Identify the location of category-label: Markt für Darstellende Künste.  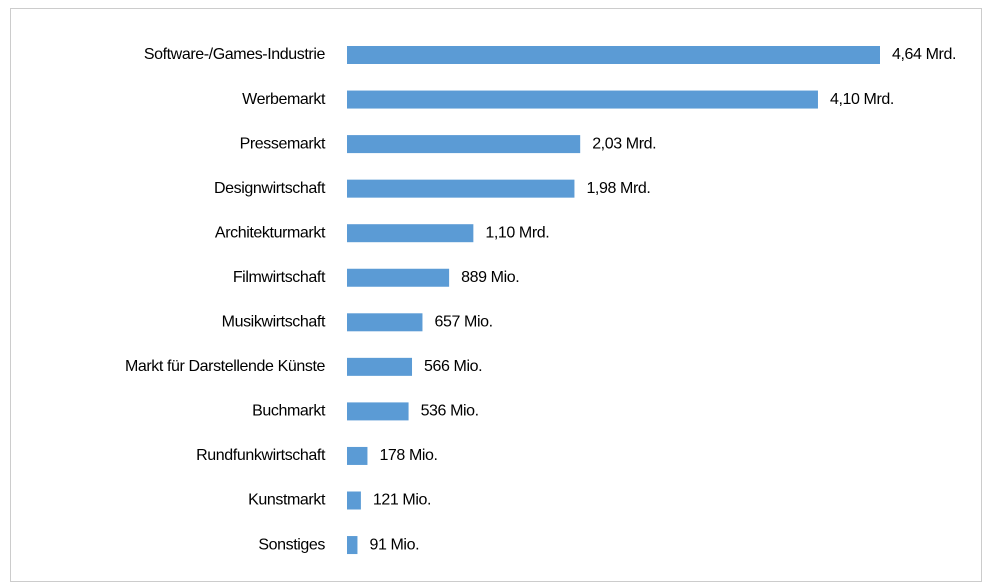
(225, 366).